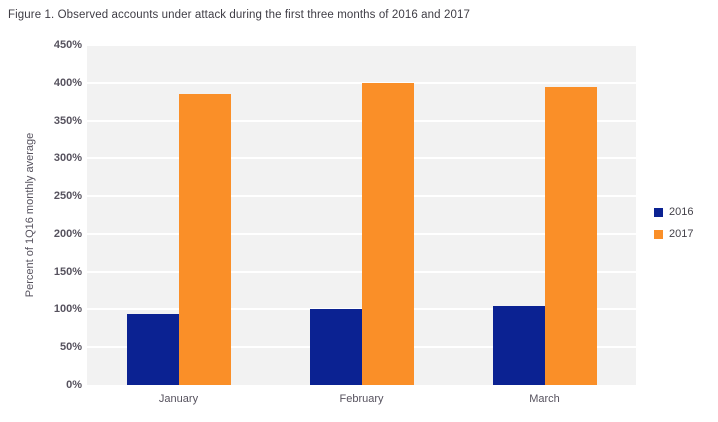 The height and width of the screenshot is (422, 718). Describe the element at coordinates (67, 82) in the screenshot. I see `y-tick-label-400: 400%` at that location.